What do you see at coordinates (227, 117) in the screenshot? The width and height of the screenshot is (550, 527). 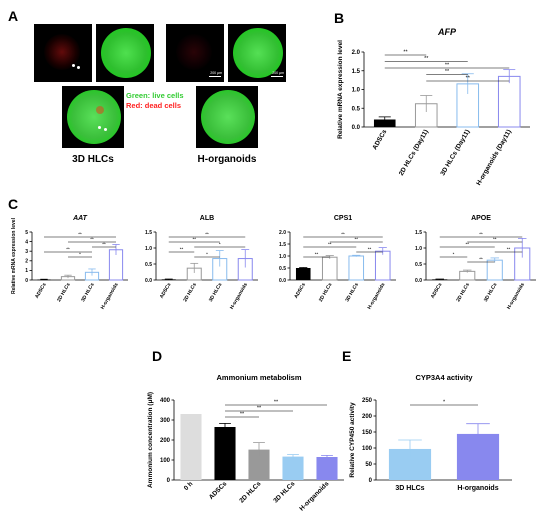 I see `micrograph-h-organoids-merged` at bounding box center [227, 117].